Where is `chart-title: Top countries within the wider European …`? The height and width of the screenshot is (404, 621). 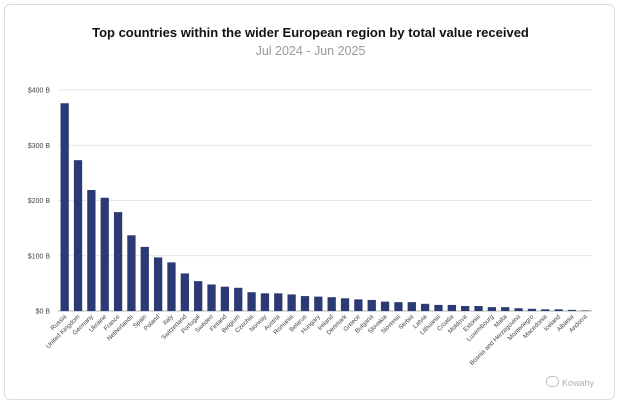 chart-title: Top countries within the wider European … is located at coordinates (310, 32).